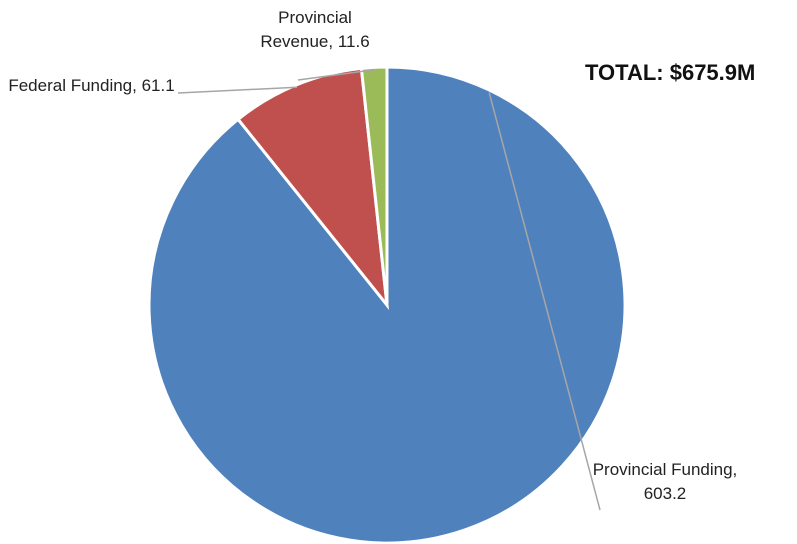 The image size is (797, 544). What do you see at coordinates (91, 85) in the screenshot?
I see `data-label: Federal Funding, 61.1` at bounding box center [91, 85].